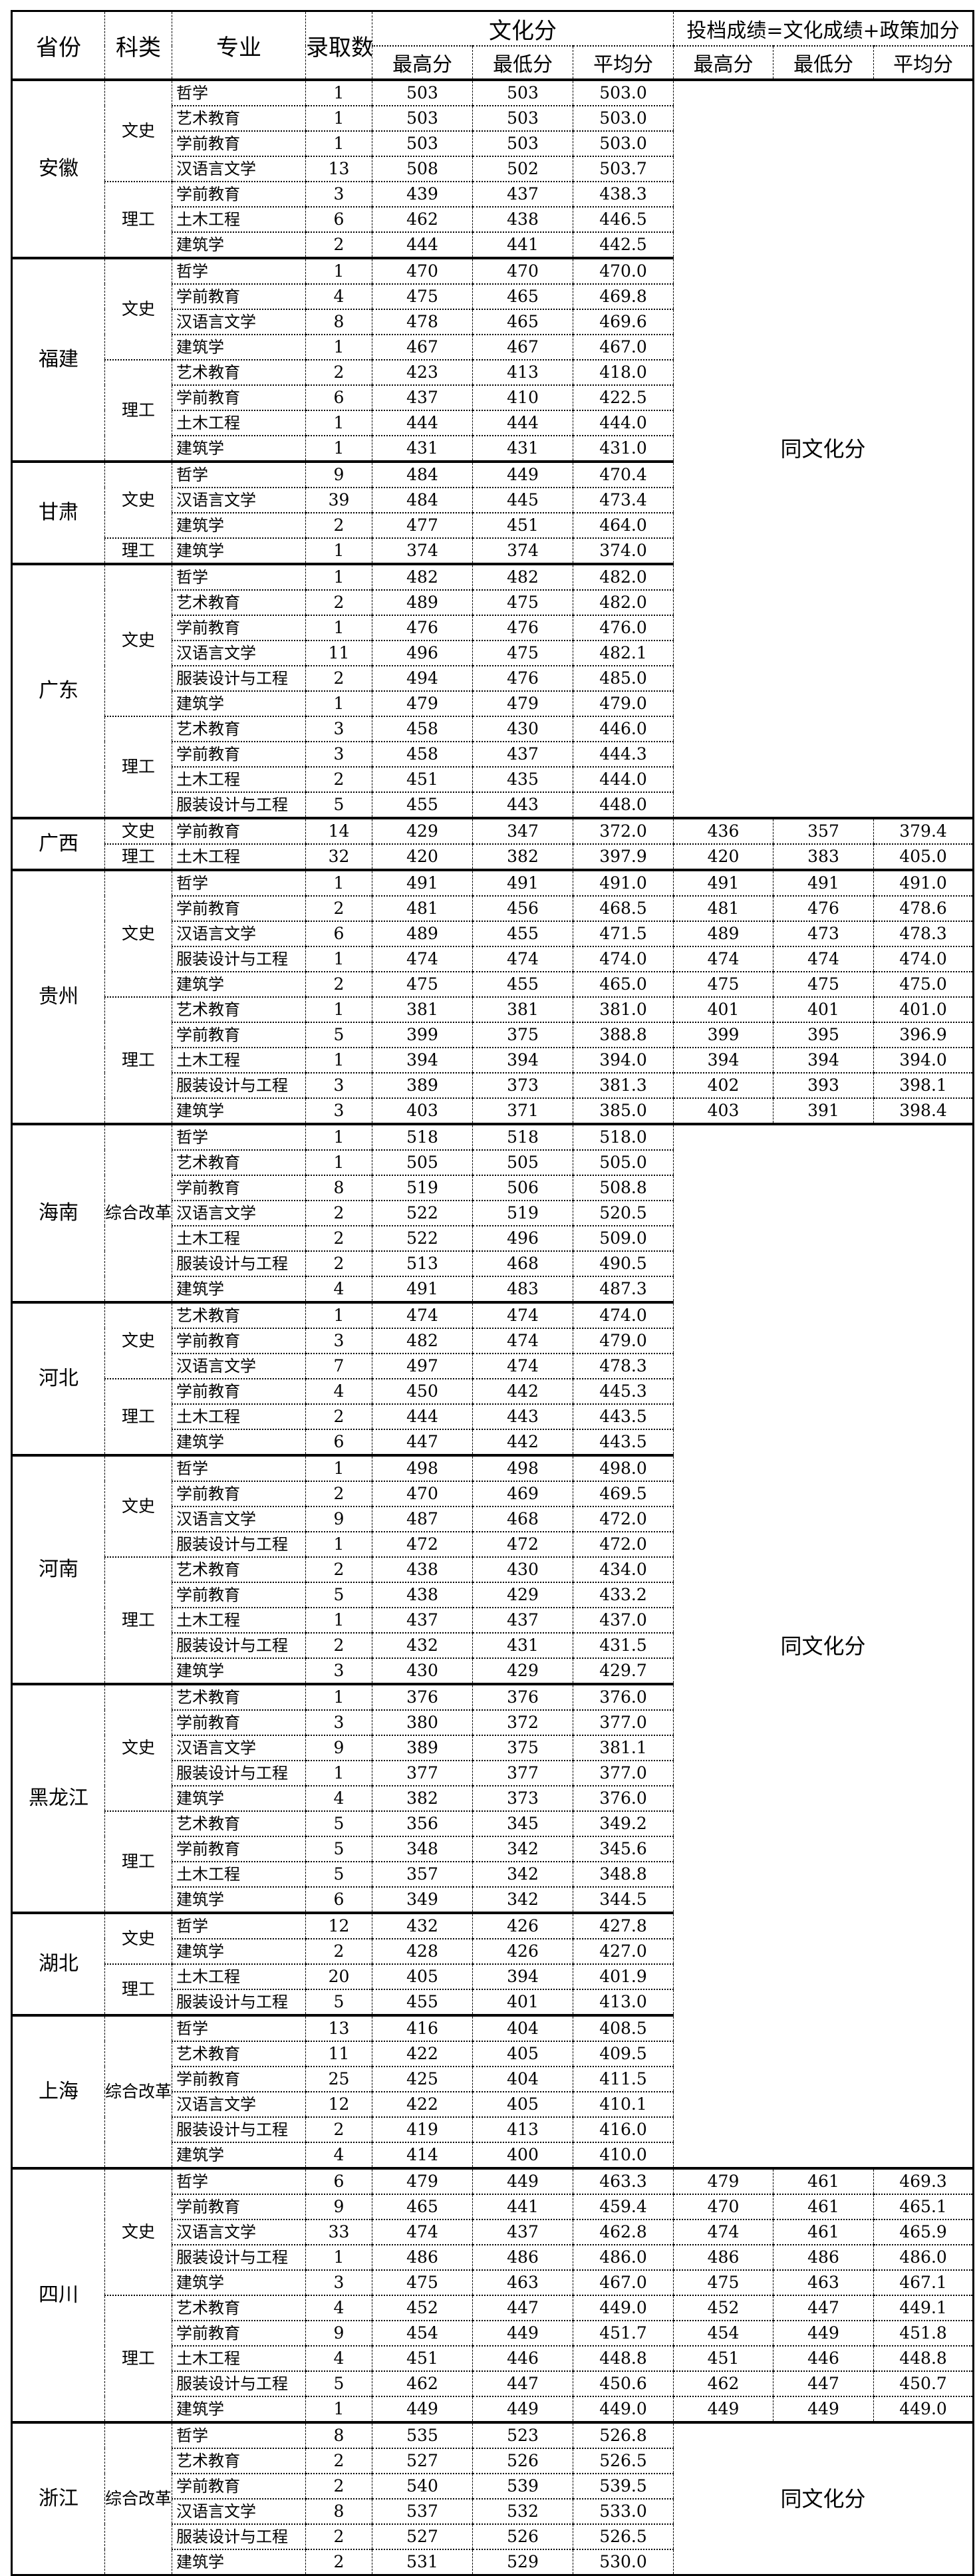 This screenshot has width=979, height=2576. I want to click on table-row: 服装设计与工程 1 472 472 472.0, so click(493, 1544).